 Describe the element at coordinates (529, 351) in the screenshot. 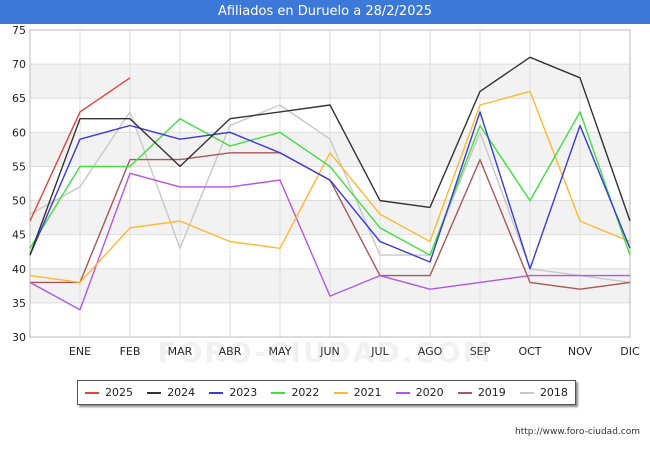

I see `x-tick-label: OCT` at that location.